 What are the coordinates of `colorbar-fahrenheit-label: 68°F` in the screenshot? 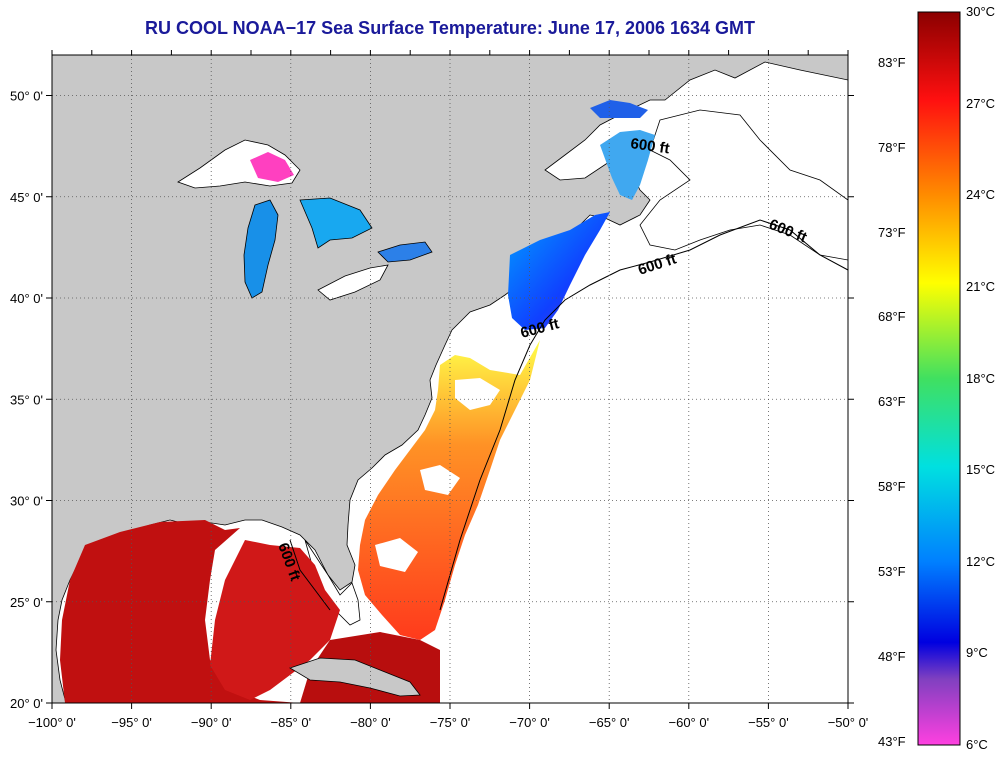 It's located at (892, 317).